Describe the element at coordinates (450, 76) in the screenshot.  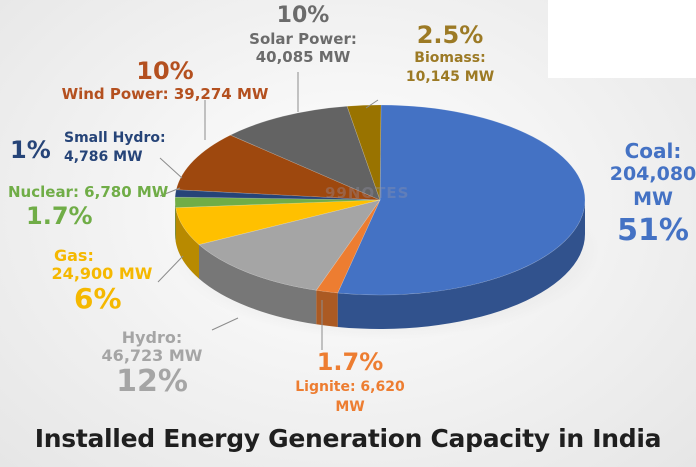
I see `biomass-value: 10,145 MW` at that location.